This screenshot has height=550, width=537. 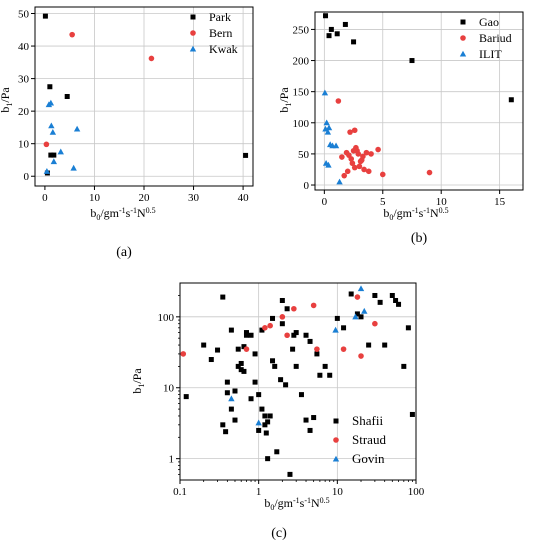 I want to click on series-bariud, so click(x=384, y=138).